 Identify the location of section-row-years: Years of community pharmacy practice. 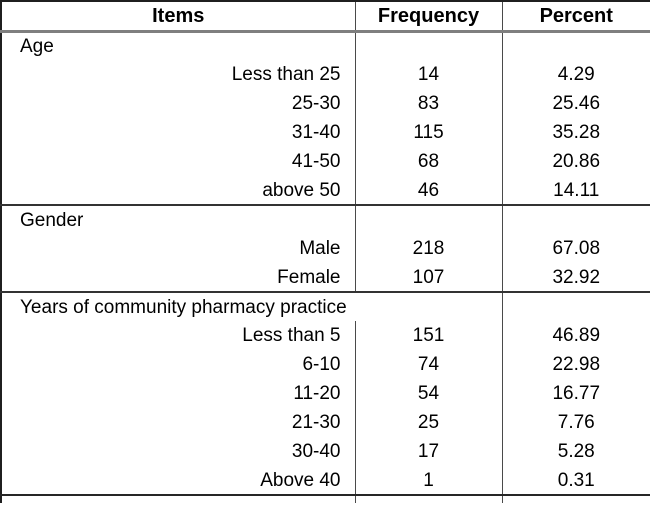
(325, 306).